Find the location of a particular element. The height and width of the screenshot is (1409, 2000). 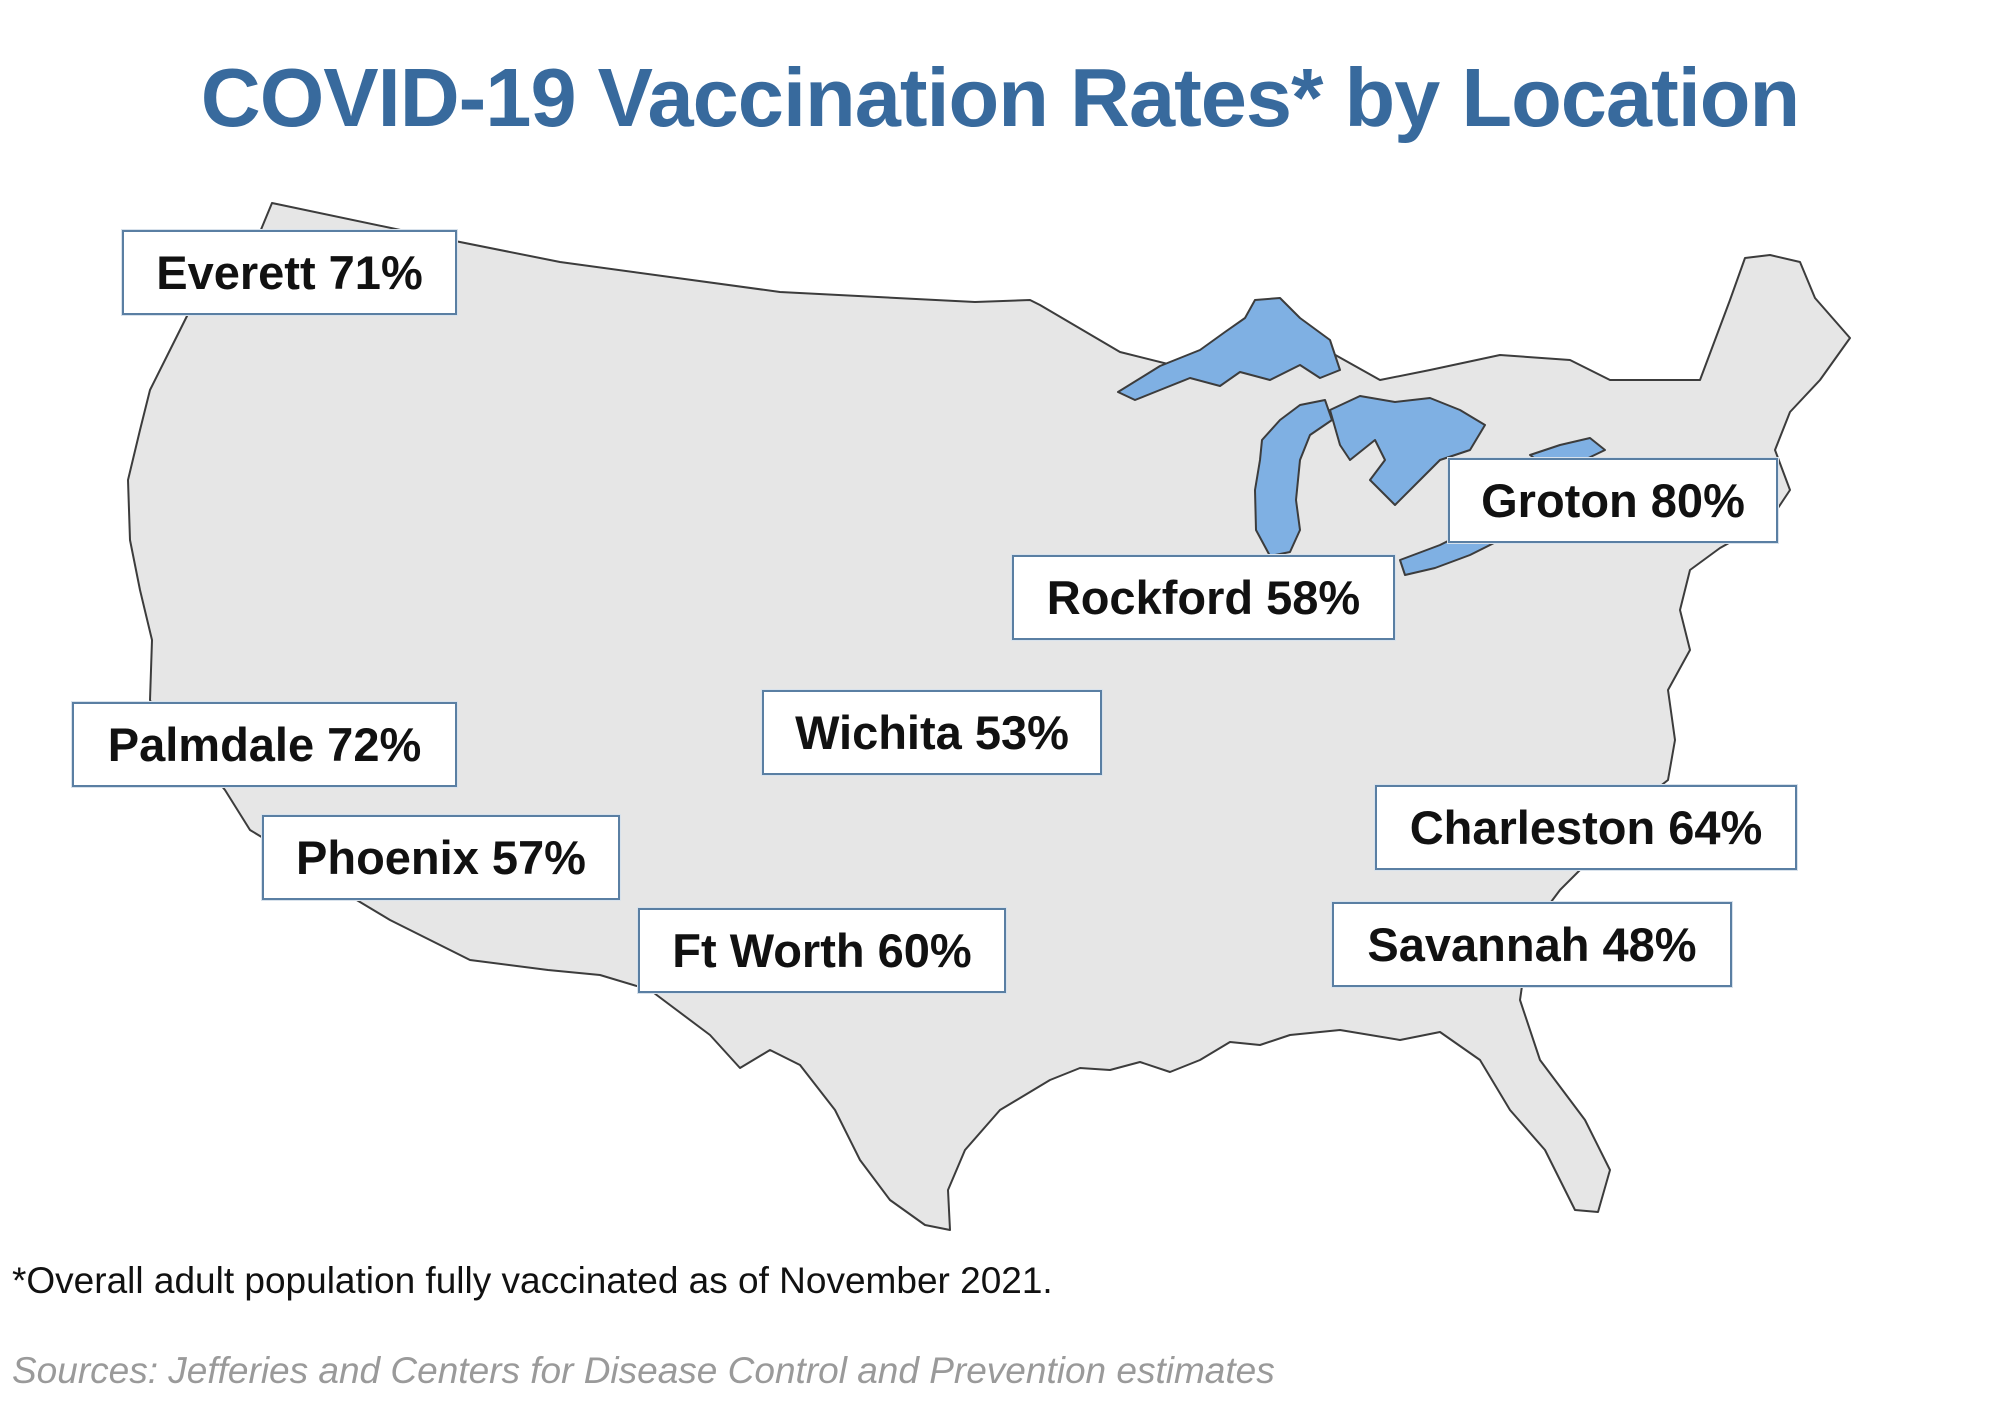

location-label-charleston: Charleston 64% is located at coordinates (1586, 827).